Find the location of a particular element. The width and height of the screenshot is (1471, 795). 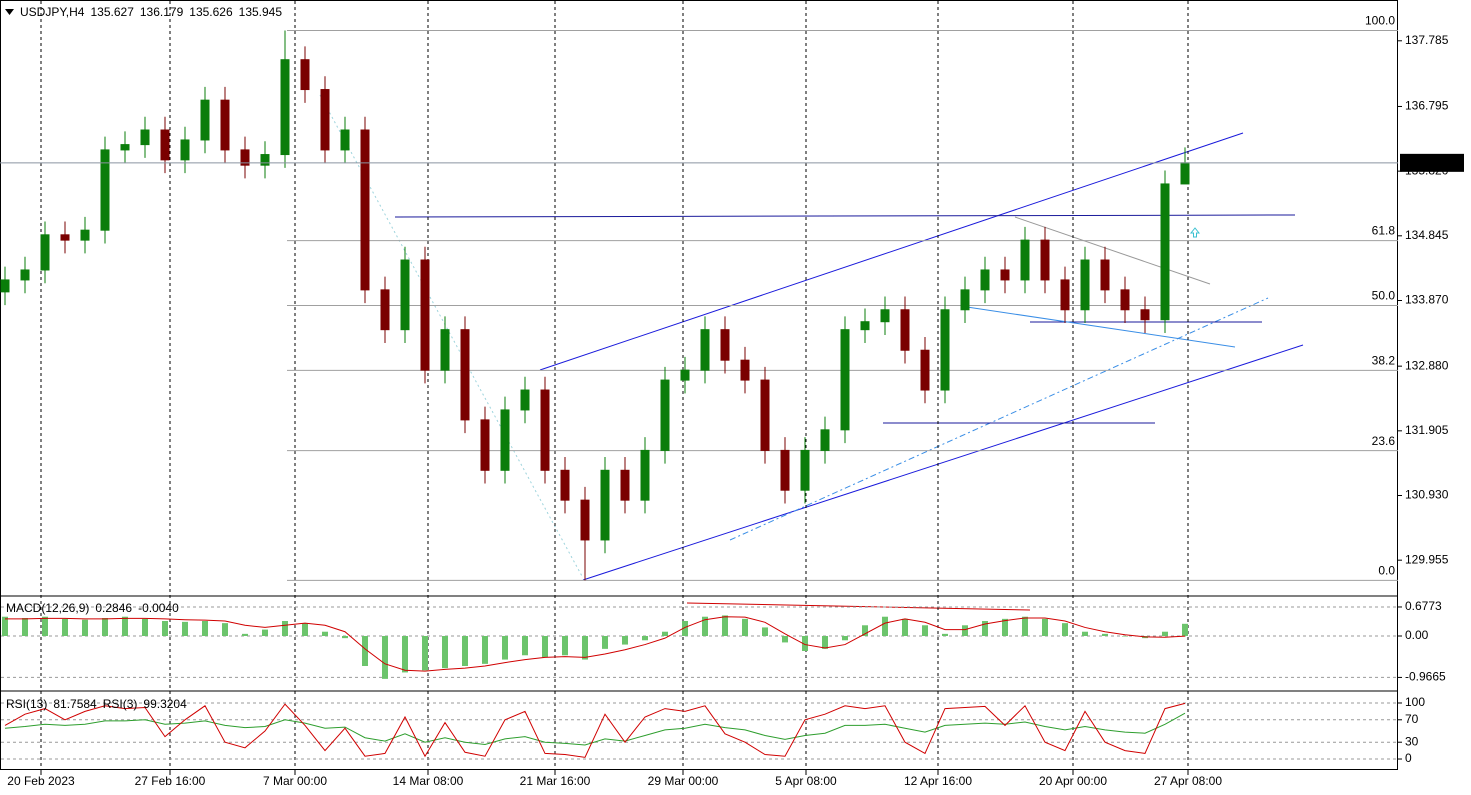

y-tick-label: 134.845 is located at coordinates (1427, 235).